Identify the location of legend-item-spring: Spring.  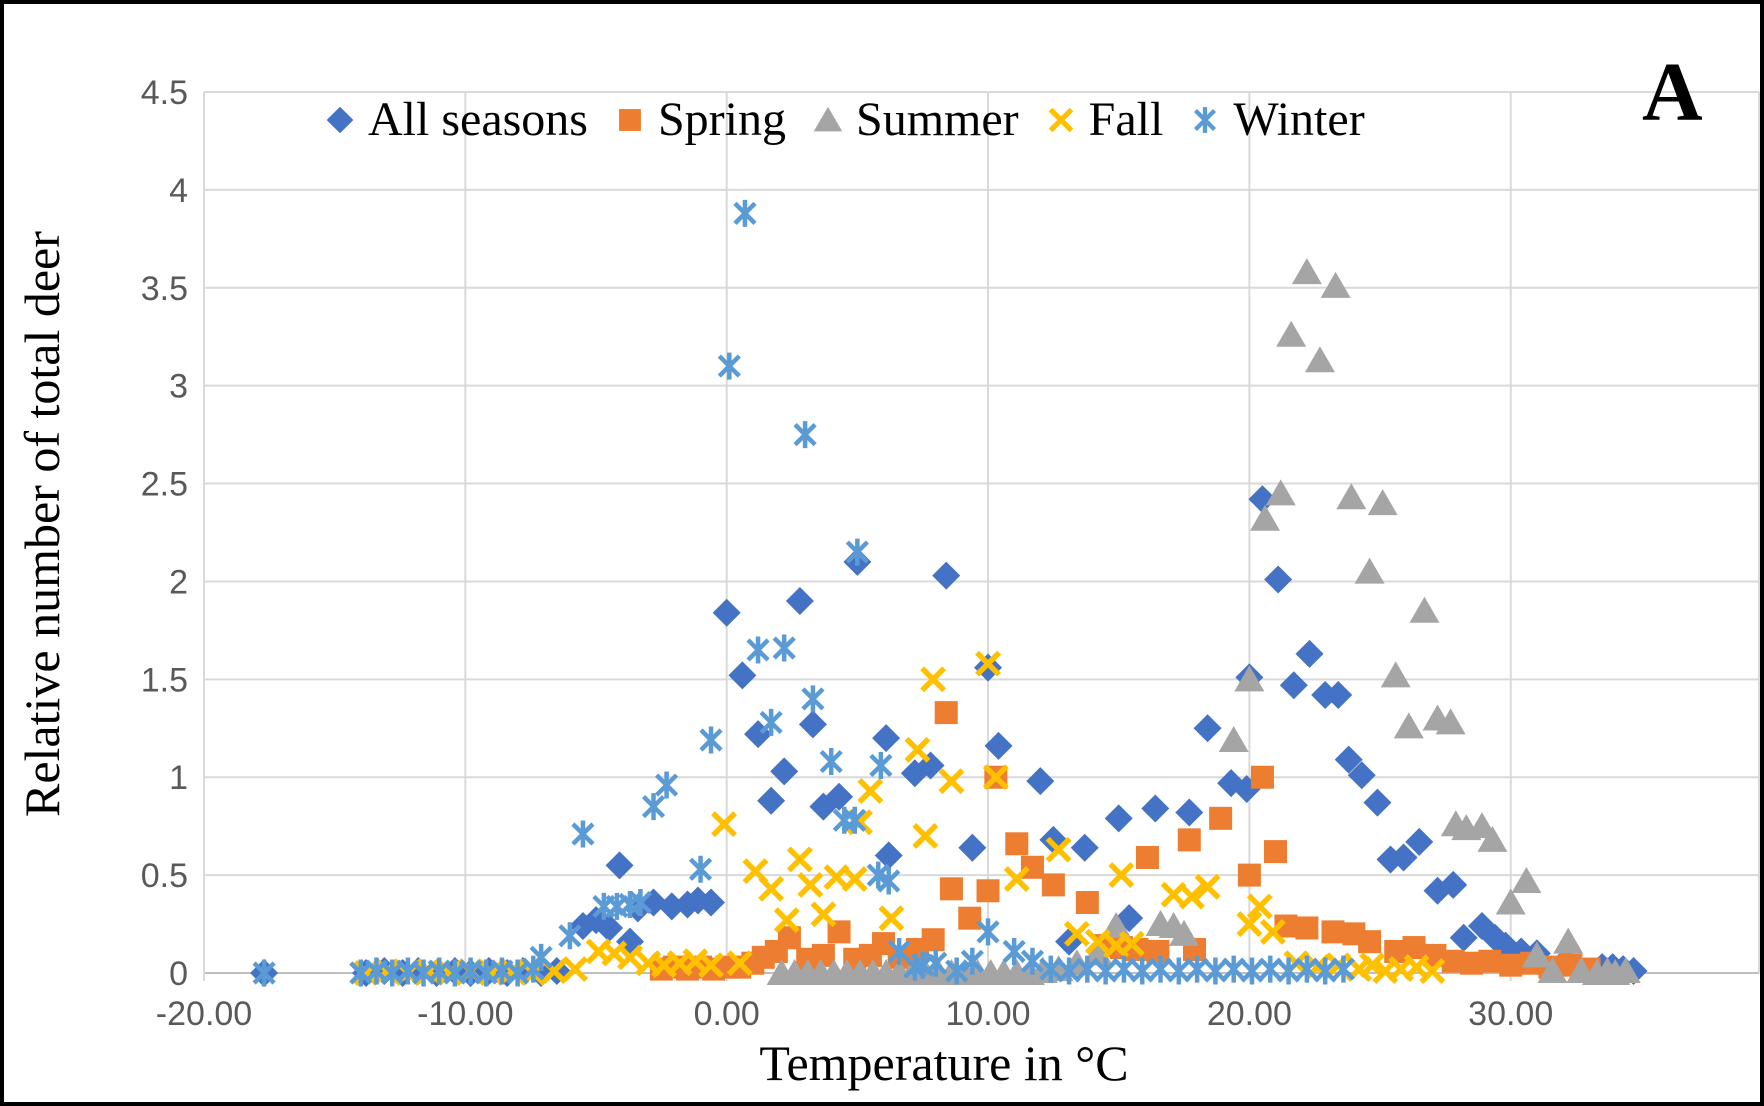
(699, 119).